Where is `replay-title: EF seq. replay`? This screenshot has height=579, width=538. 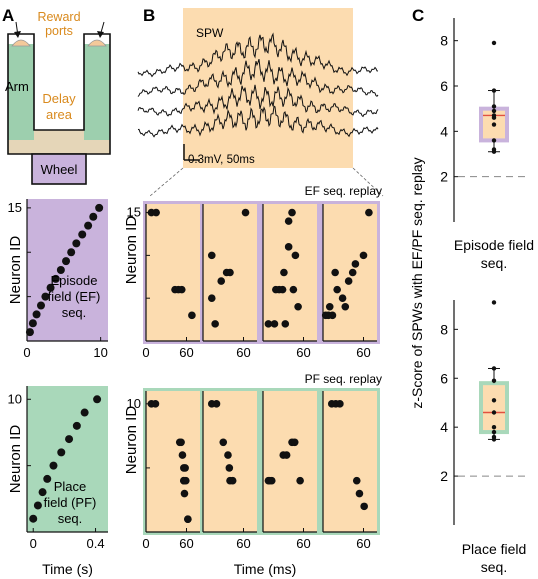 replay-title: EF seq. replay is located at coordinates (343, 191).